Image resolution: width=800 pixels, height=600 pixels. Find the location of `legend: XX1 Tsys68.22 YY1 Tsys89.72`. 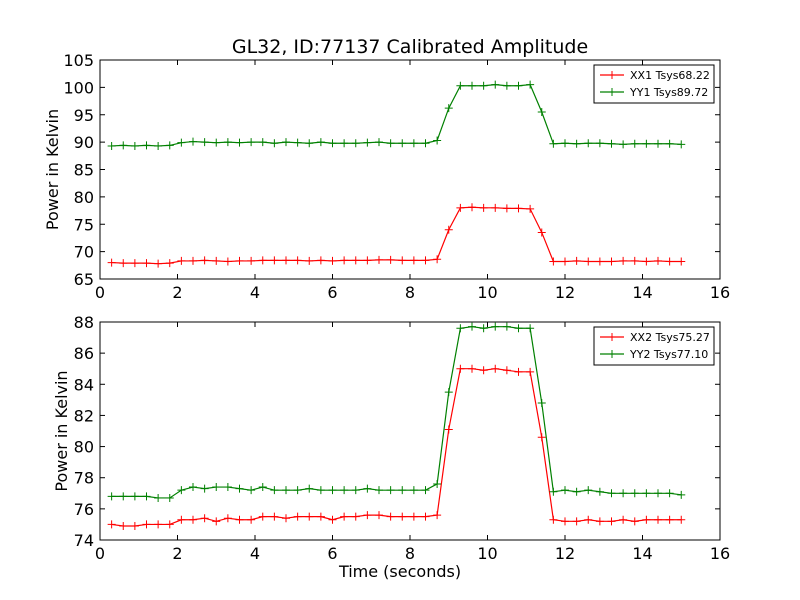

legend: XX1 Tsys68.22 YY1 Tsys89.72 is located at coordinates (654, 84).